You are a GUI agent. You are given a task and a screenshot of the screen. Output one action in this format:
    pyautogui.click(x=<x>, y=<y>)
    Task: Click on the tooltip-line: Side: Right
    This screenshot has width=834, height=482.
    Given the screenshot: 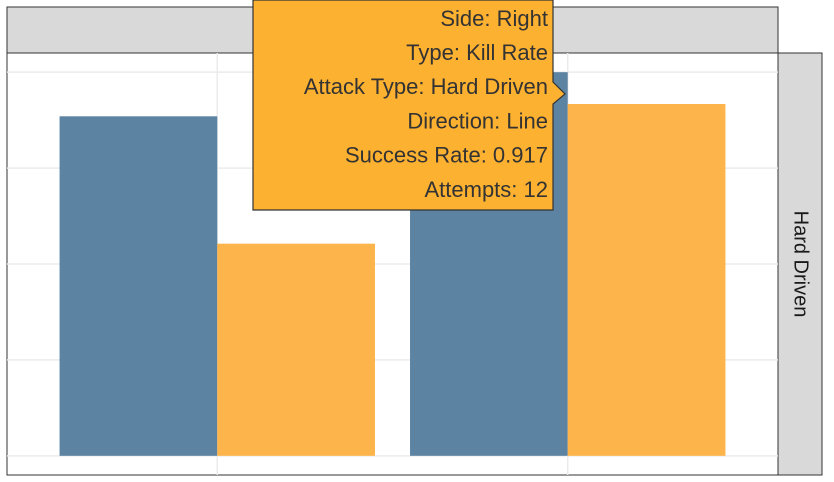 What is the action you would take?
    pyautogui.click(x=494, y=18)
    